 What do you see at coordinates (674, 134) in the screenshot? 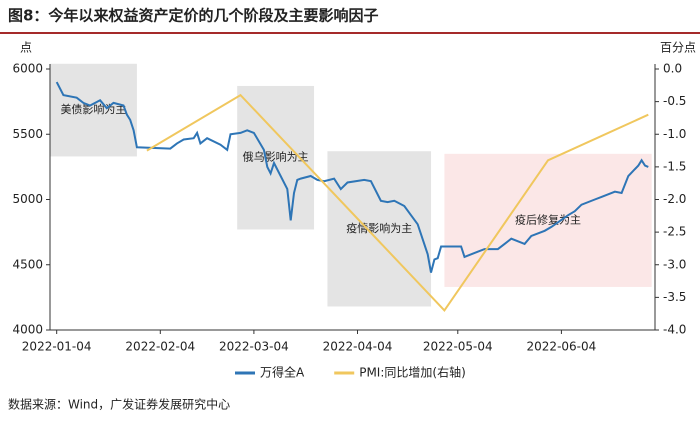
I see `y2-tick-label: -1.0` at bounding box center [674, 134].